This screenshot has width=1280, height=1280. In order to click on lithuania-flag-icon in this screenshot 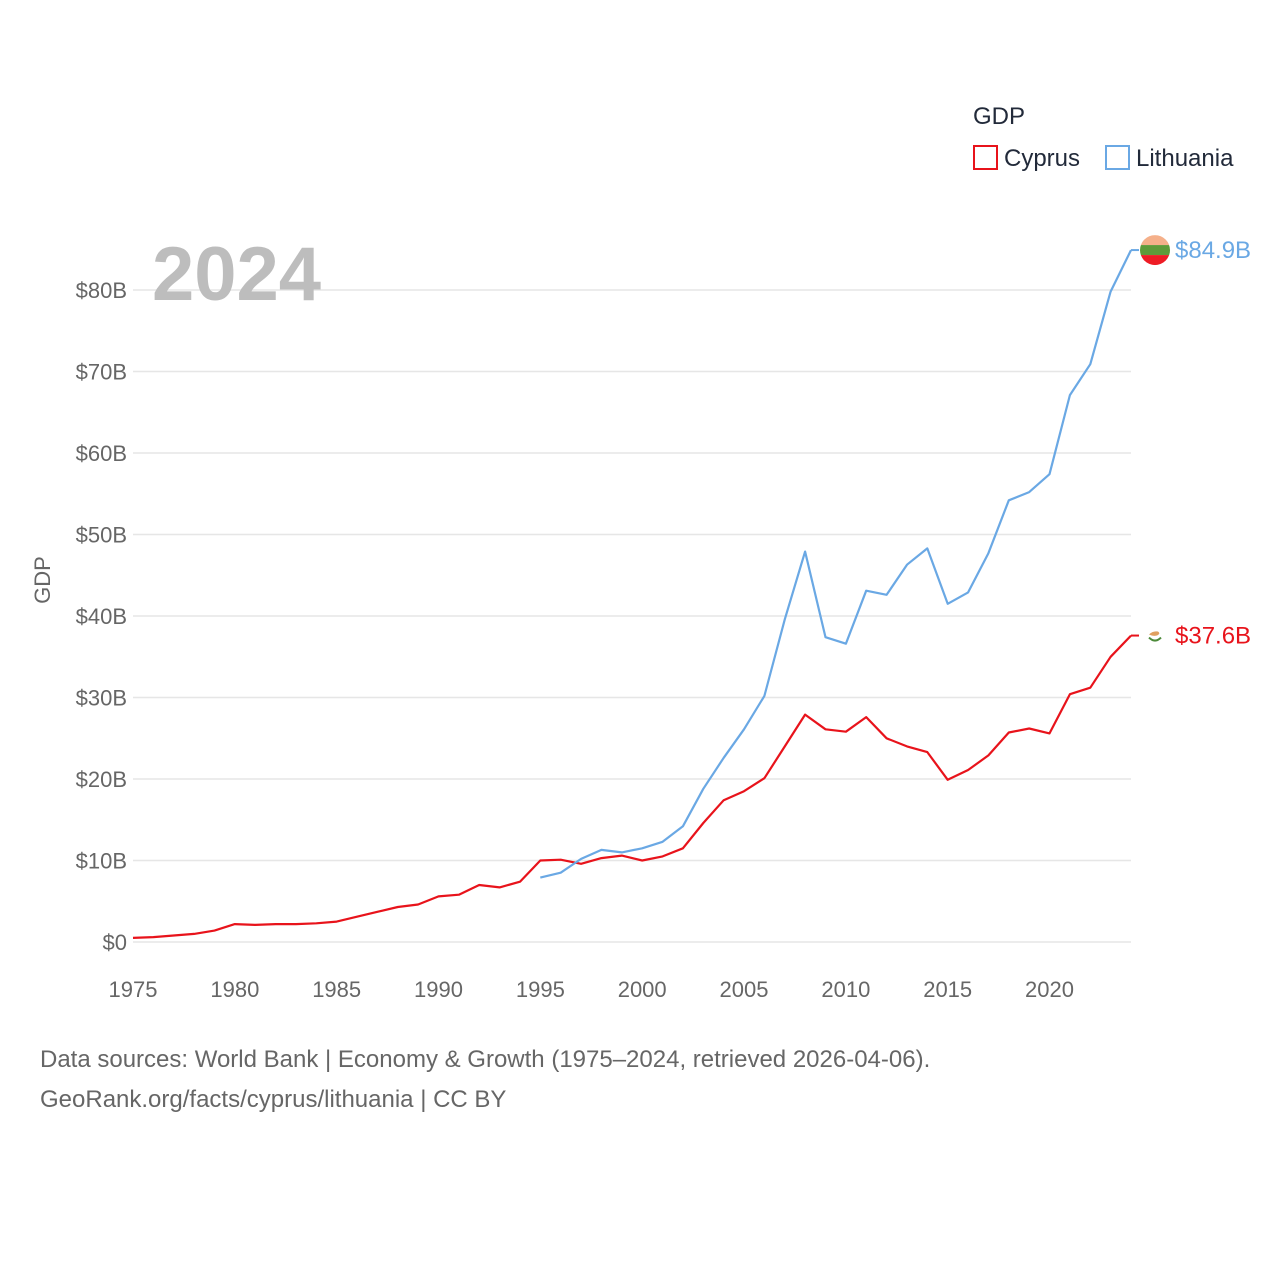, I will do `click(1155, 250)`.